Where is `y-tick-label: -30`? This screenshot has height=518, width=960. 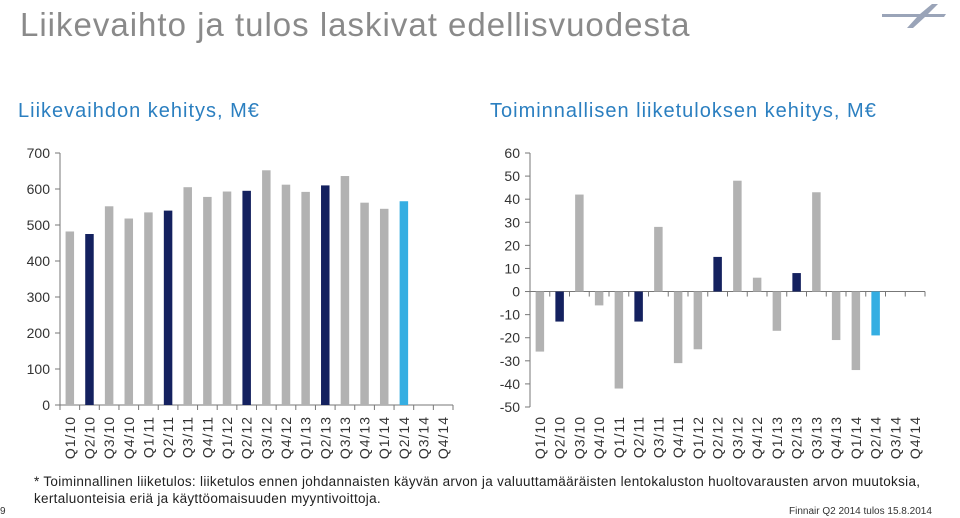 y-tick-label: -30 is located at coordinates (510, 361).